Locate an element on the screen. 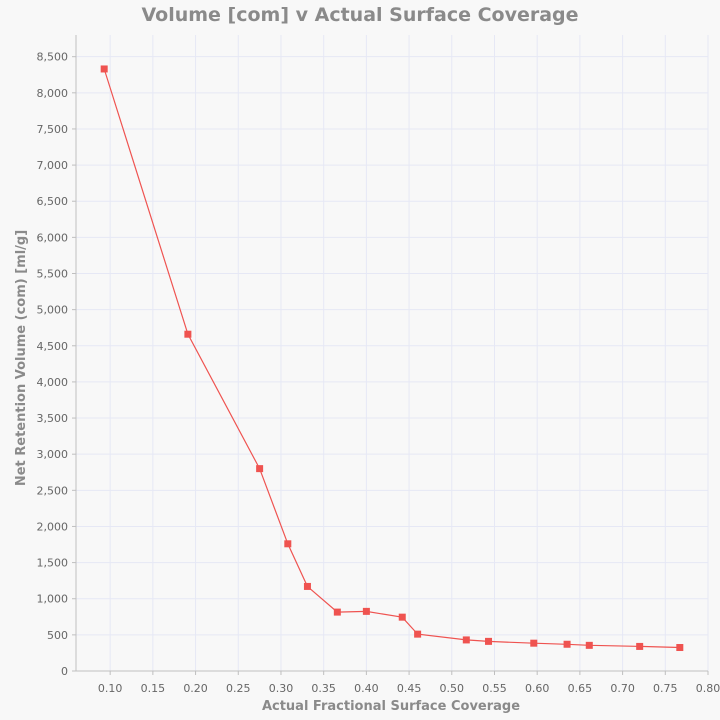 This screenshot has height=720, width=720. y-tick-label: 6,000 is located at coordinates (53, 237).